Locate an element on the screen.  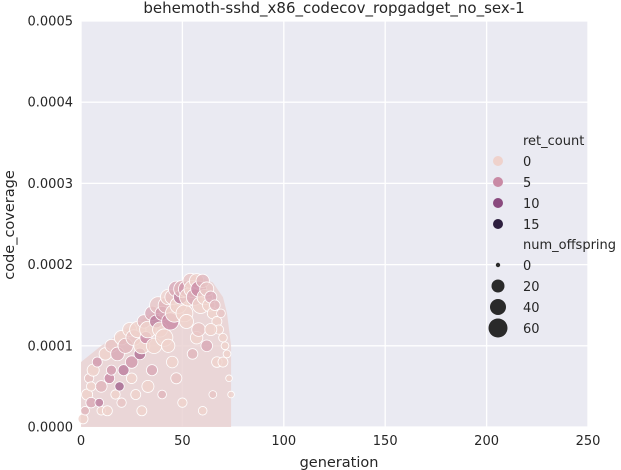
legend-size-title: num_offspring is located at coordinates (569, 245).